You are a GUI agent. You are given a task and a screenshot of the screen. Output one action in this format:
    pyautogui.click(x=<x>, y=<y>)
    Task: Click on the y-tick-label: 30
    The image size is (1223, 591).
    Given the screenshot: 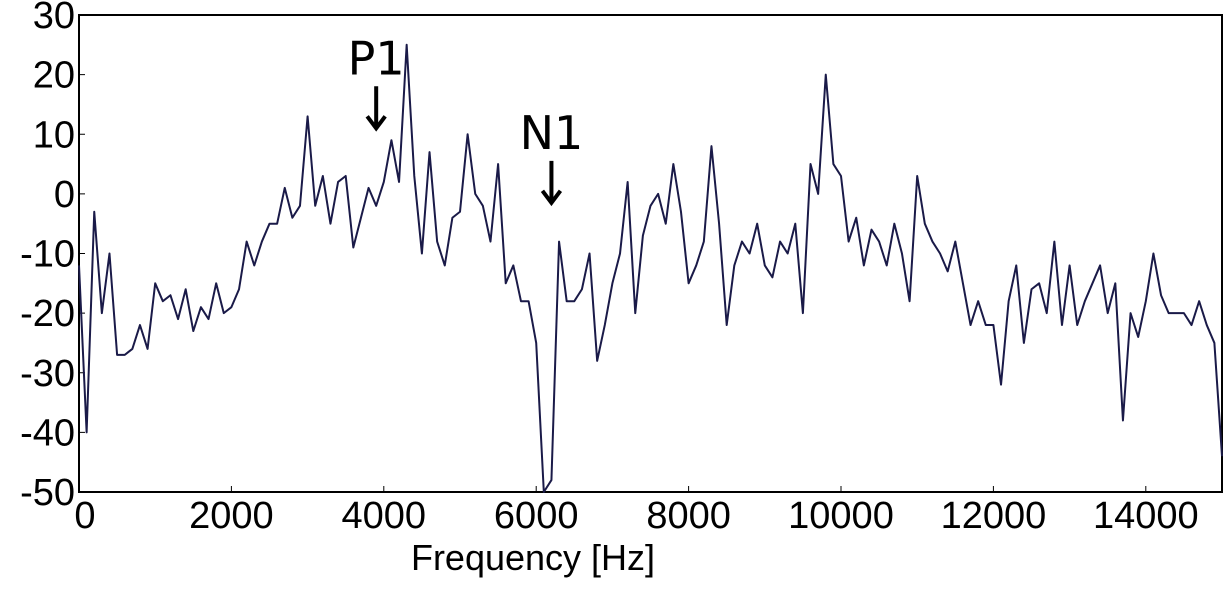 What is the action you would take?
    pyautogui.click(x=54, y=18)
    